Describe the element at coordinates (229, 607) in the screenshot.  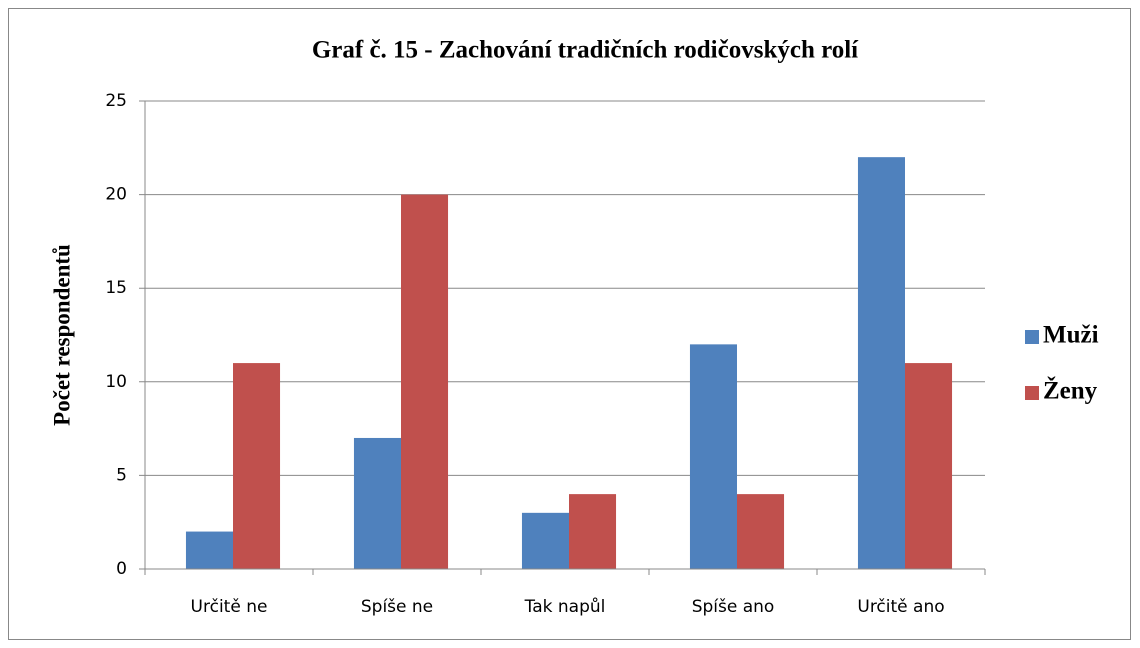
I see `x-tick-label: Určitě ne` at that location.